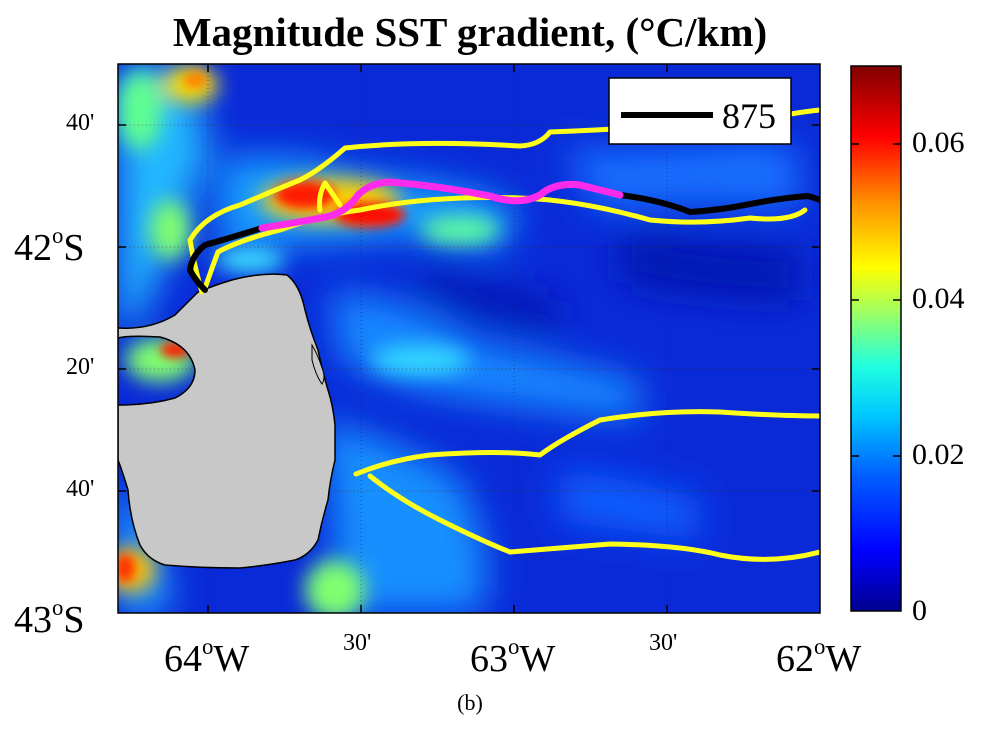 The width and height of the screenshot is (982, 729). Describe the element at coordinates (470, 32) in the screenshot. I see `map-title: Magnitude SST gradient, (°C/km)` at that location.